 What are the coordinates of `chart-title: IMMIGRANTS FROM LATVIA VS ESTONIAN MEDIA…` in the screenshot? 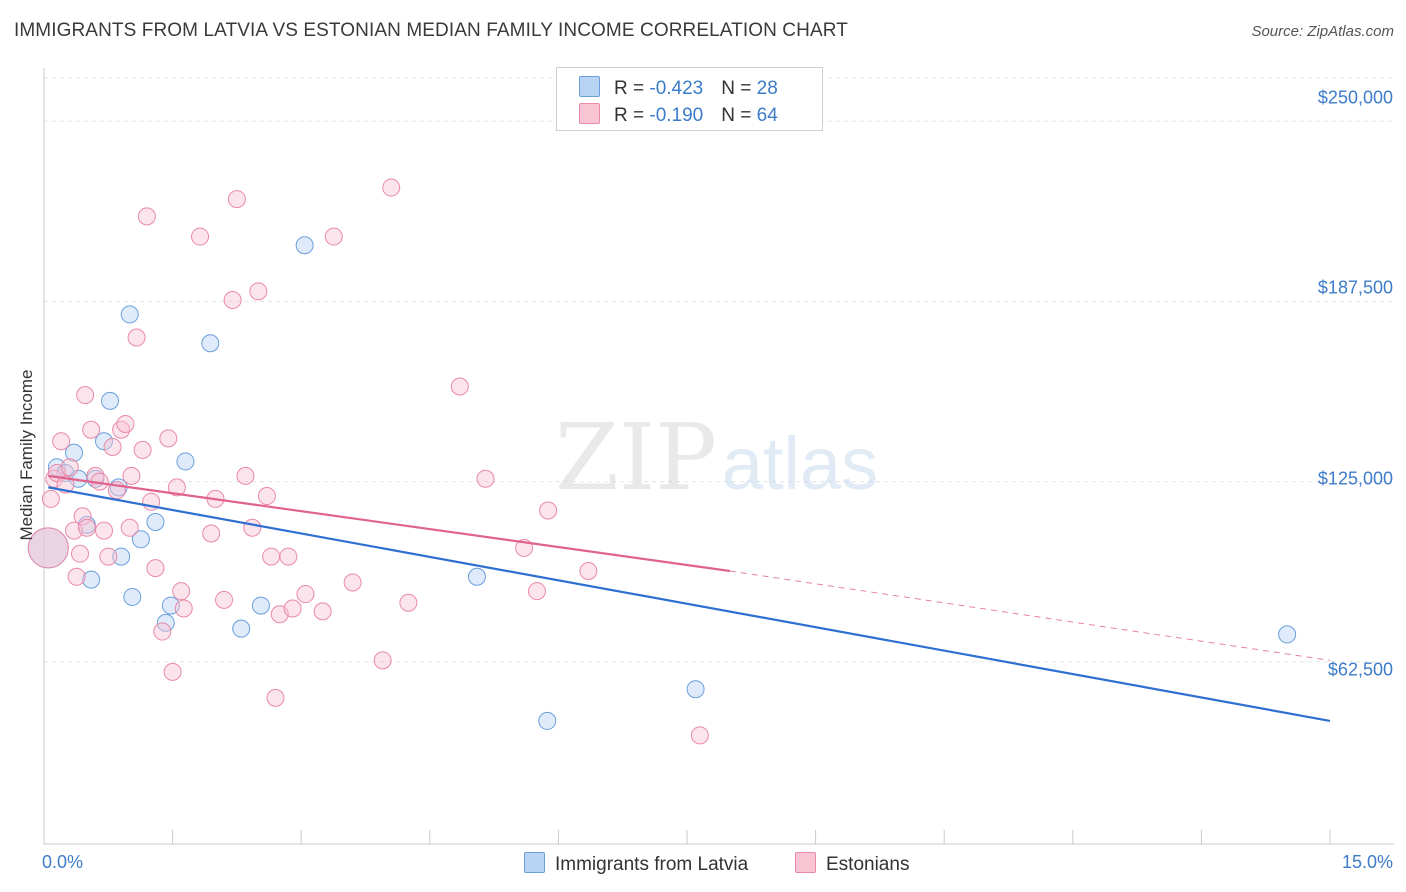 It's located at (431, 30).